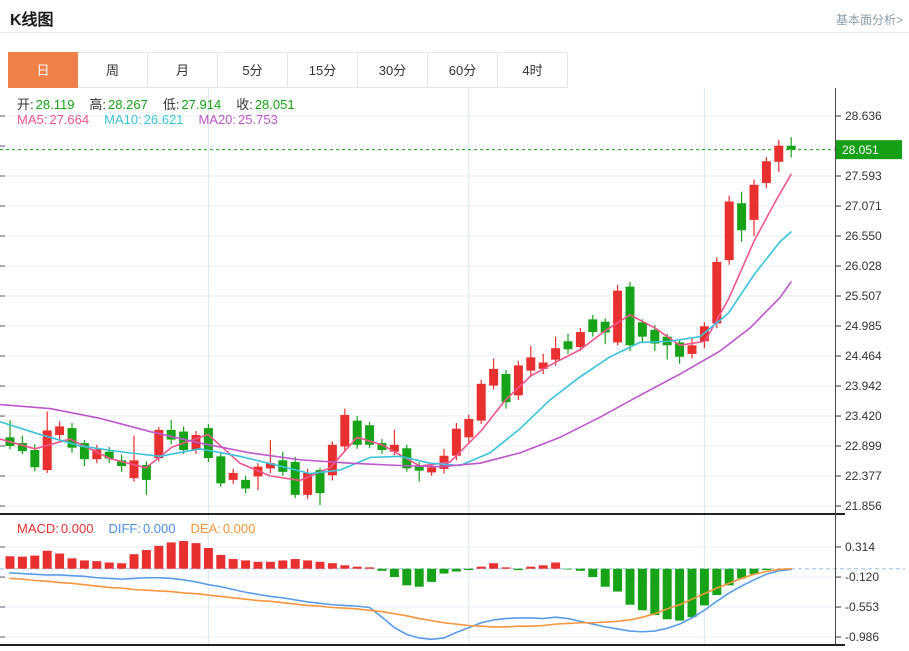 The height and width of the screenshot is (651, 909). I want to click on tab-4时: 4时, so click(533, 70).